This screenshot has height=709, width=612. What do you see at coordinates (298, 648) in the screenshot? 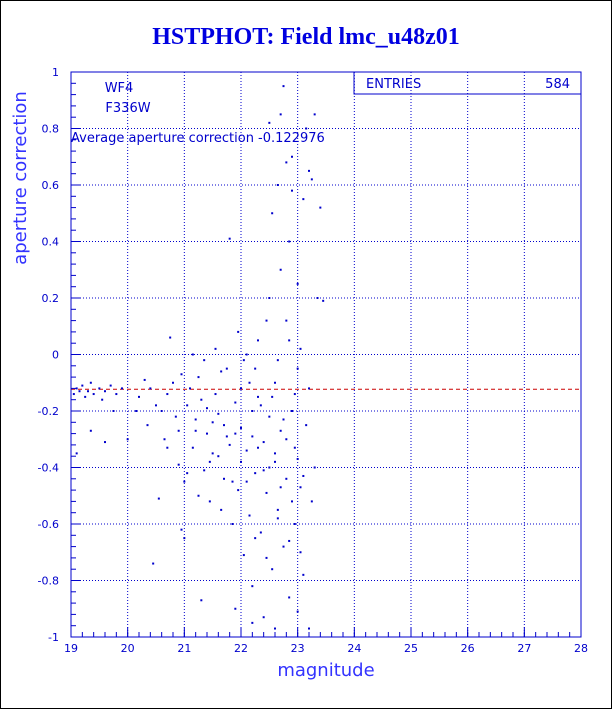
I see `x-tick-label: 23` at bounding box center [298, 648].